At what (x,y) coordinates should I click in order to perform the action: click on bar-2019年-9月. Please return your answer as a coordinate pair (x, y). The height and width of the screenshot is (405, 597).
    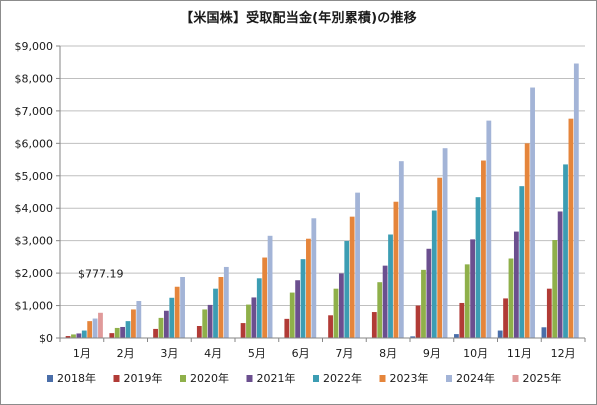
    Looking at the image, I should click on (418, 321).